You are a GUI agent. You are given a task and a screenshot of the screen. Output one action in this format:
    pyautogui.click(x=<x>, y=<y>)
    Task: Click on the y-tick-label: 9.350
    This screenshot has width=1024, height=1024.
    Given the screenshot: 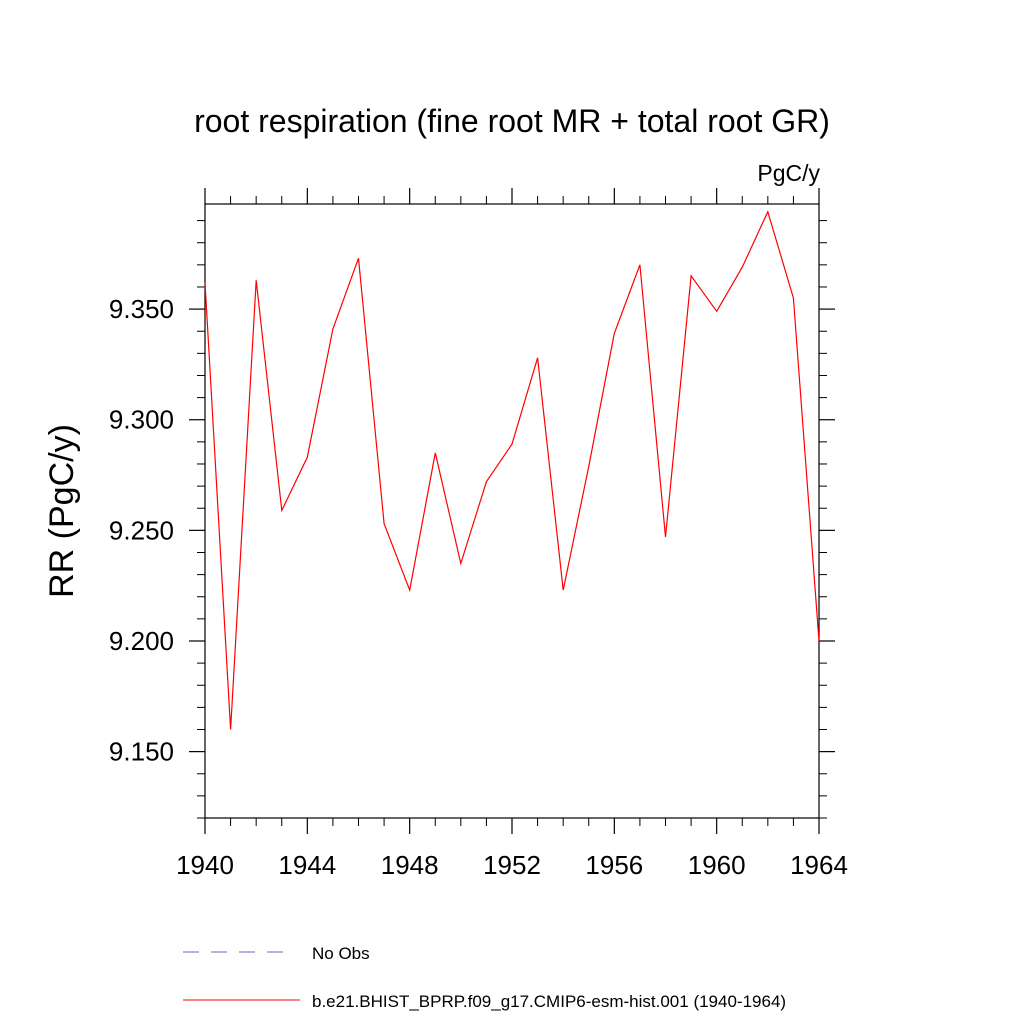 What is the action you would take?
    pyautogui.click(x=141, y=309)
    